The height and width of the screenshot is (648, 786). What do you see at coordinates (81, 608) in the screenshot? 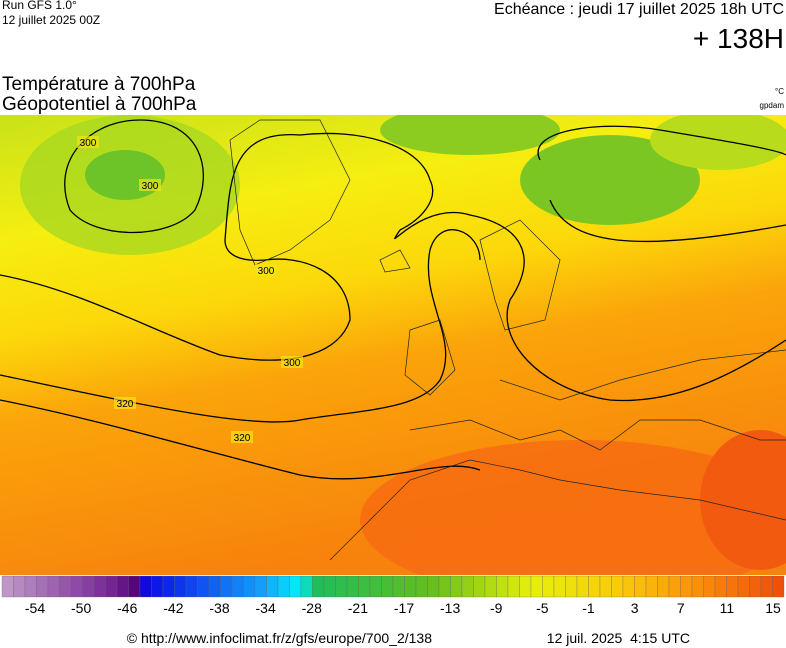
I see `colorbar-label: -50` at bounding box center [81, 608].